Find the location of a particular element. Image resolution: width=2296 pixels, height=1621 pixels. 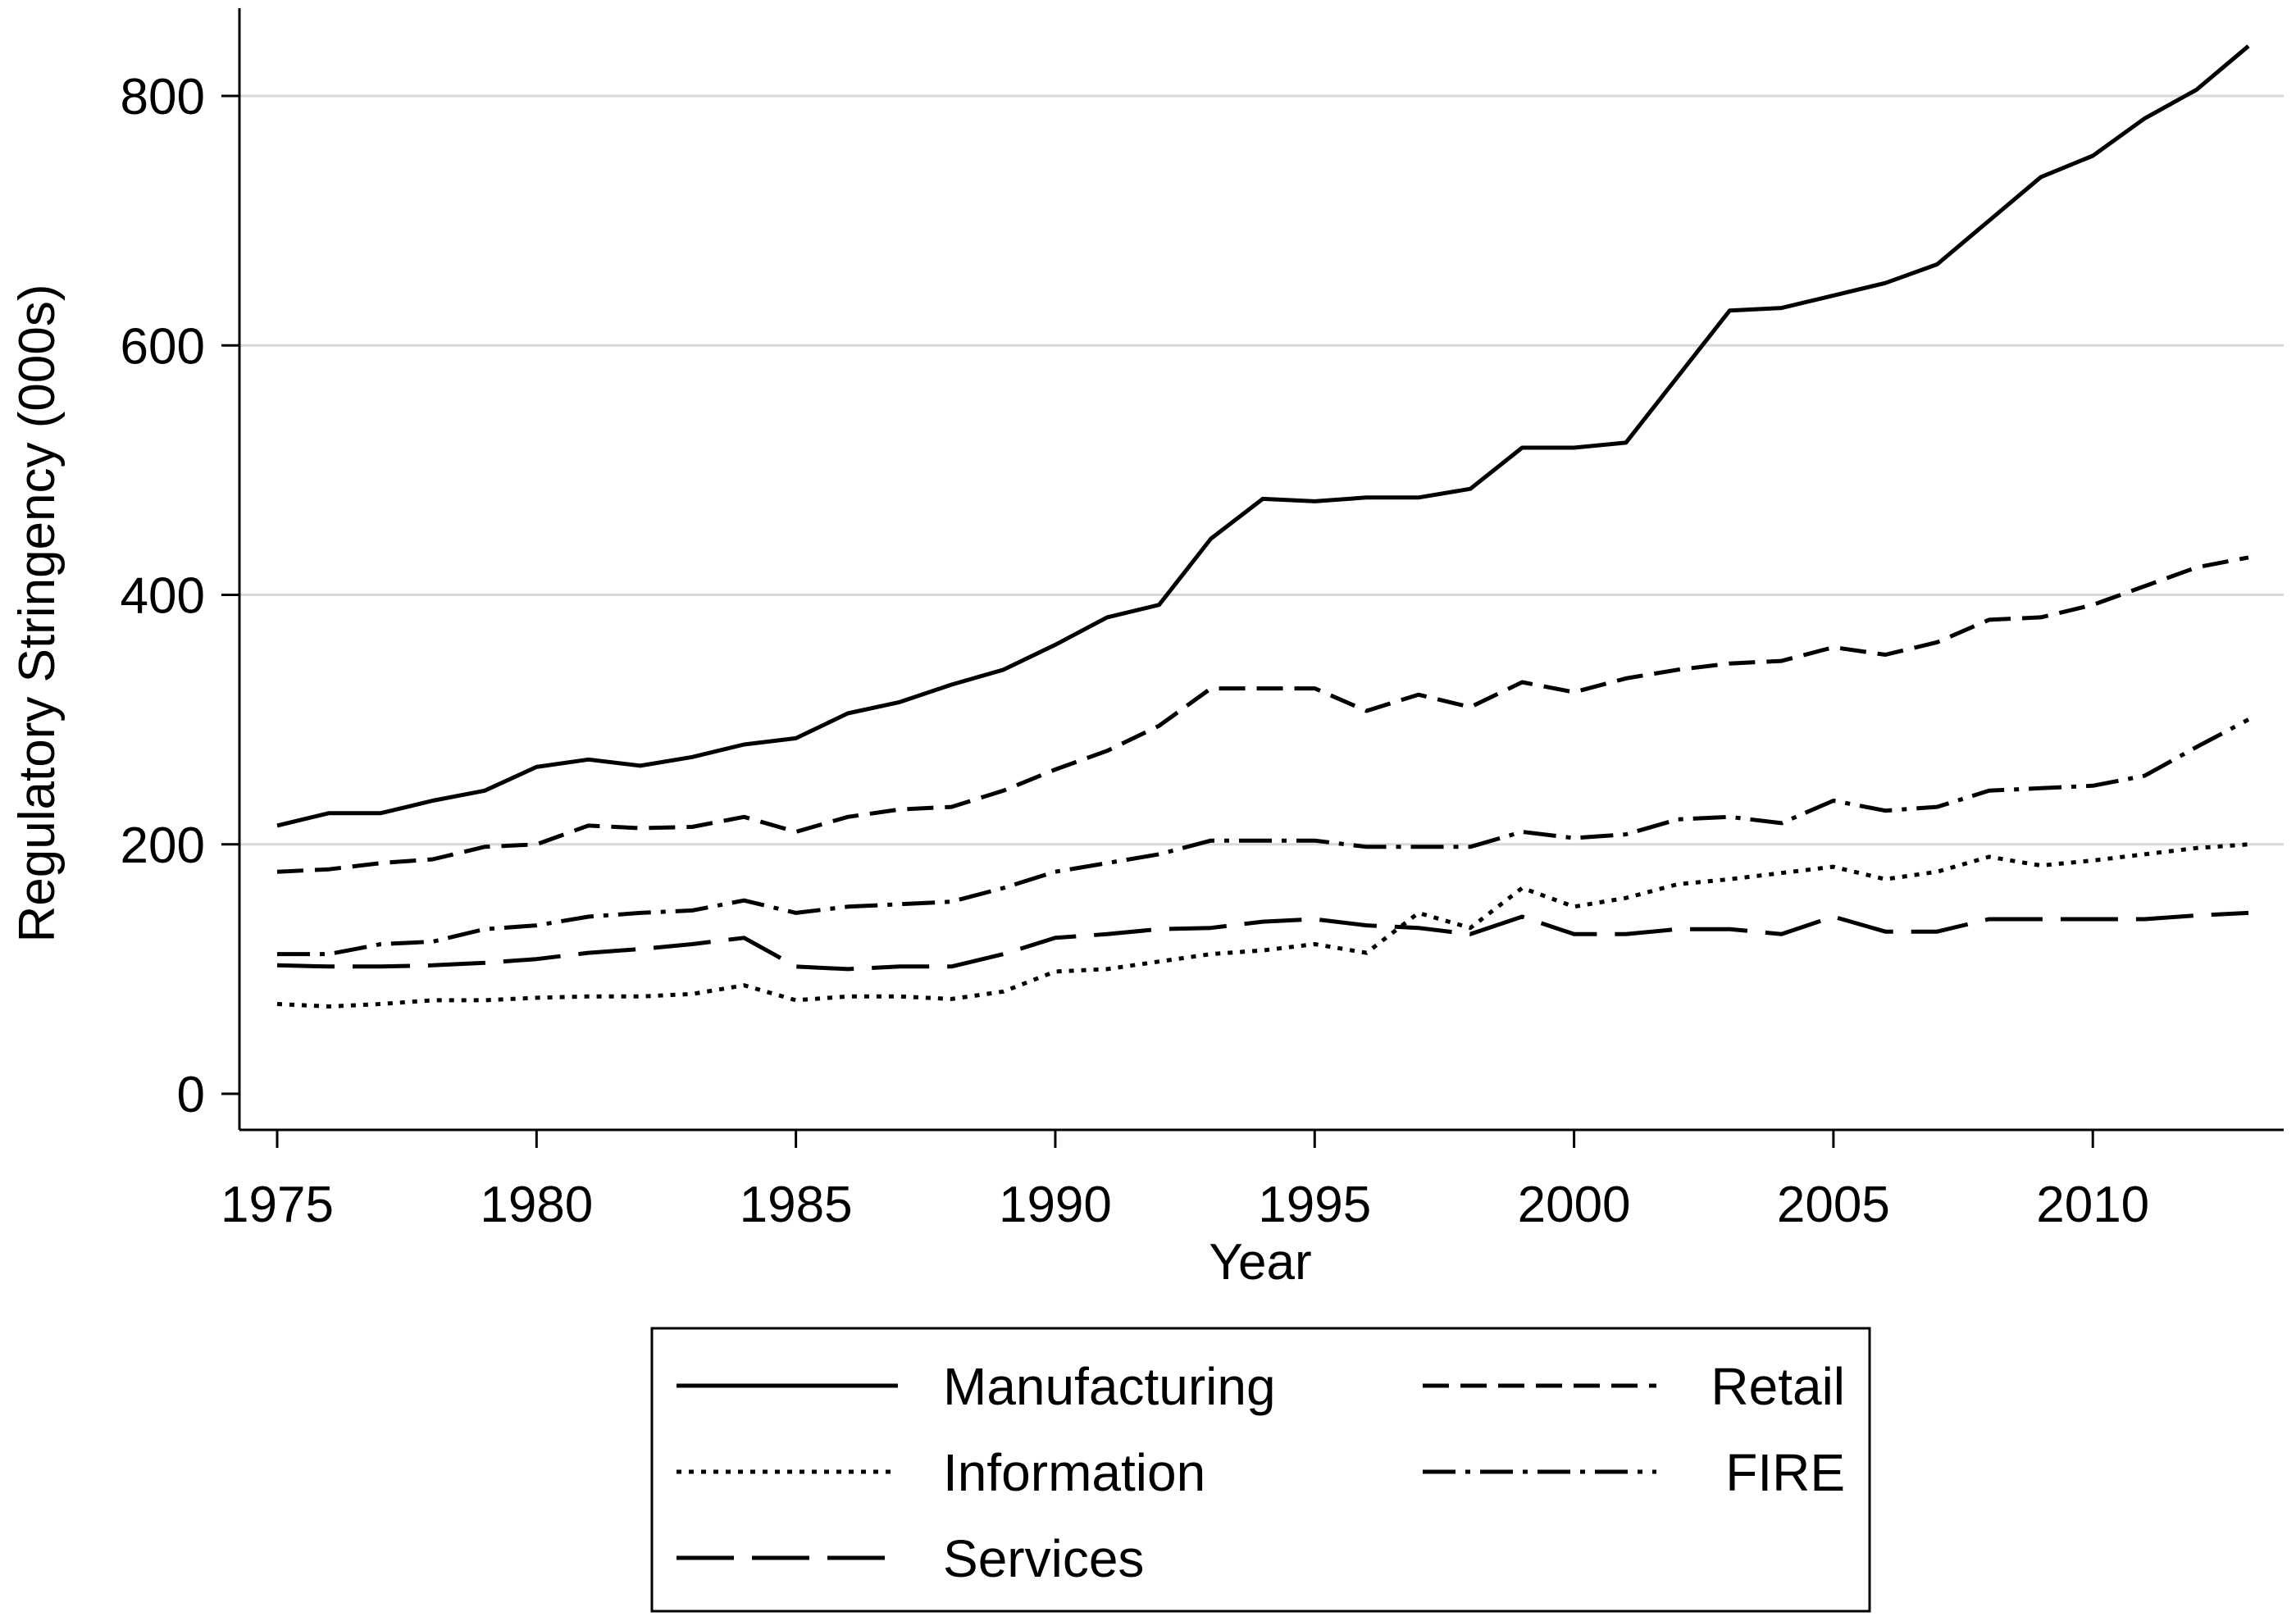

x-tick-label: 2005 is located at coordinates (1833, 1205).